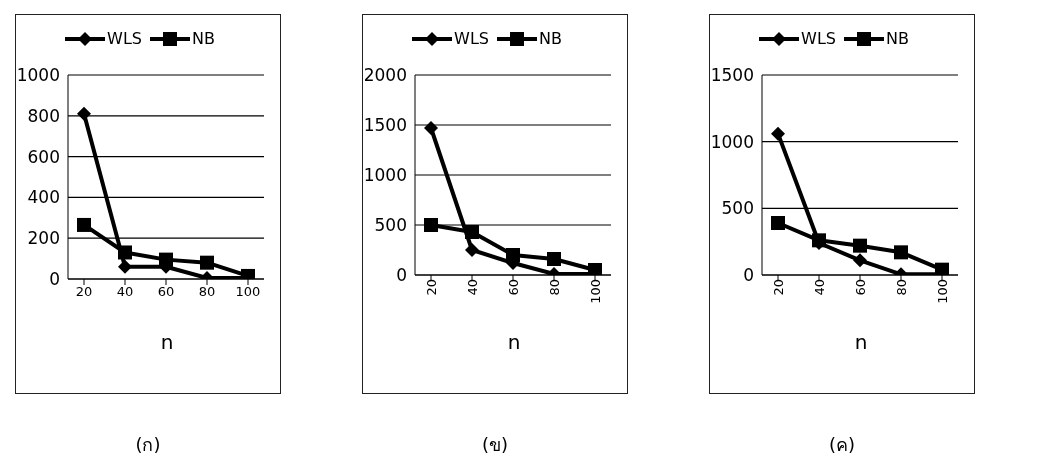  I want to click on y-tick-label: 400, so click(43, 197).